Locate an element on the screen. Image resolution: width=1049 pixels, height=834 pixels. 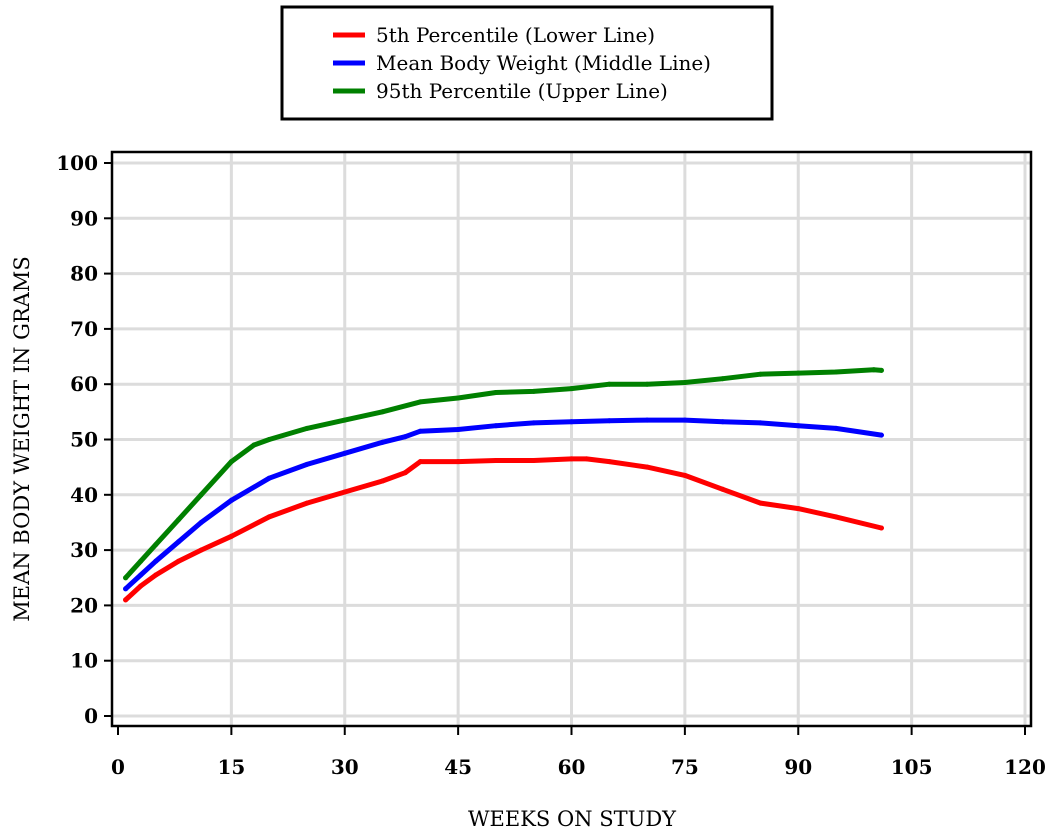
series-line is located at coordinates (503, 529).